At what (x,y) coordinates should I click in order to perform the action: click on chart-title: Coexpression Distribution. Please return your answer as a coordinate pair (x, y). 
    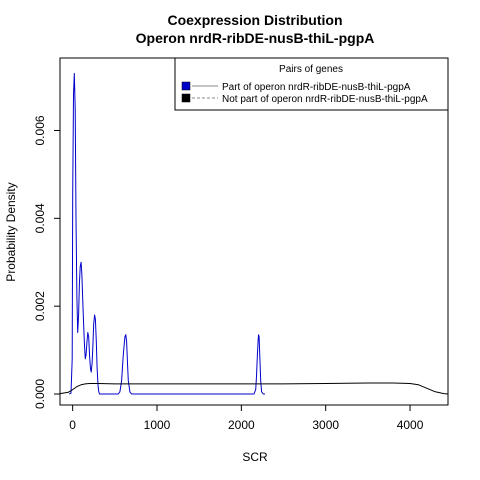
    Looking at the image, I should click on (254, 20).